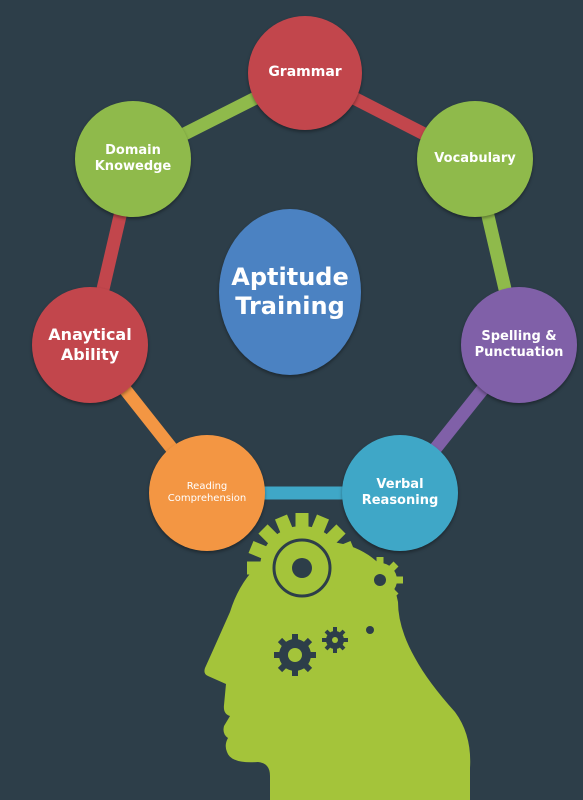 The width and height of the screenshot is (583, 800). I want to click on node-vocabulary: Vocabulary, so click(475, 159).